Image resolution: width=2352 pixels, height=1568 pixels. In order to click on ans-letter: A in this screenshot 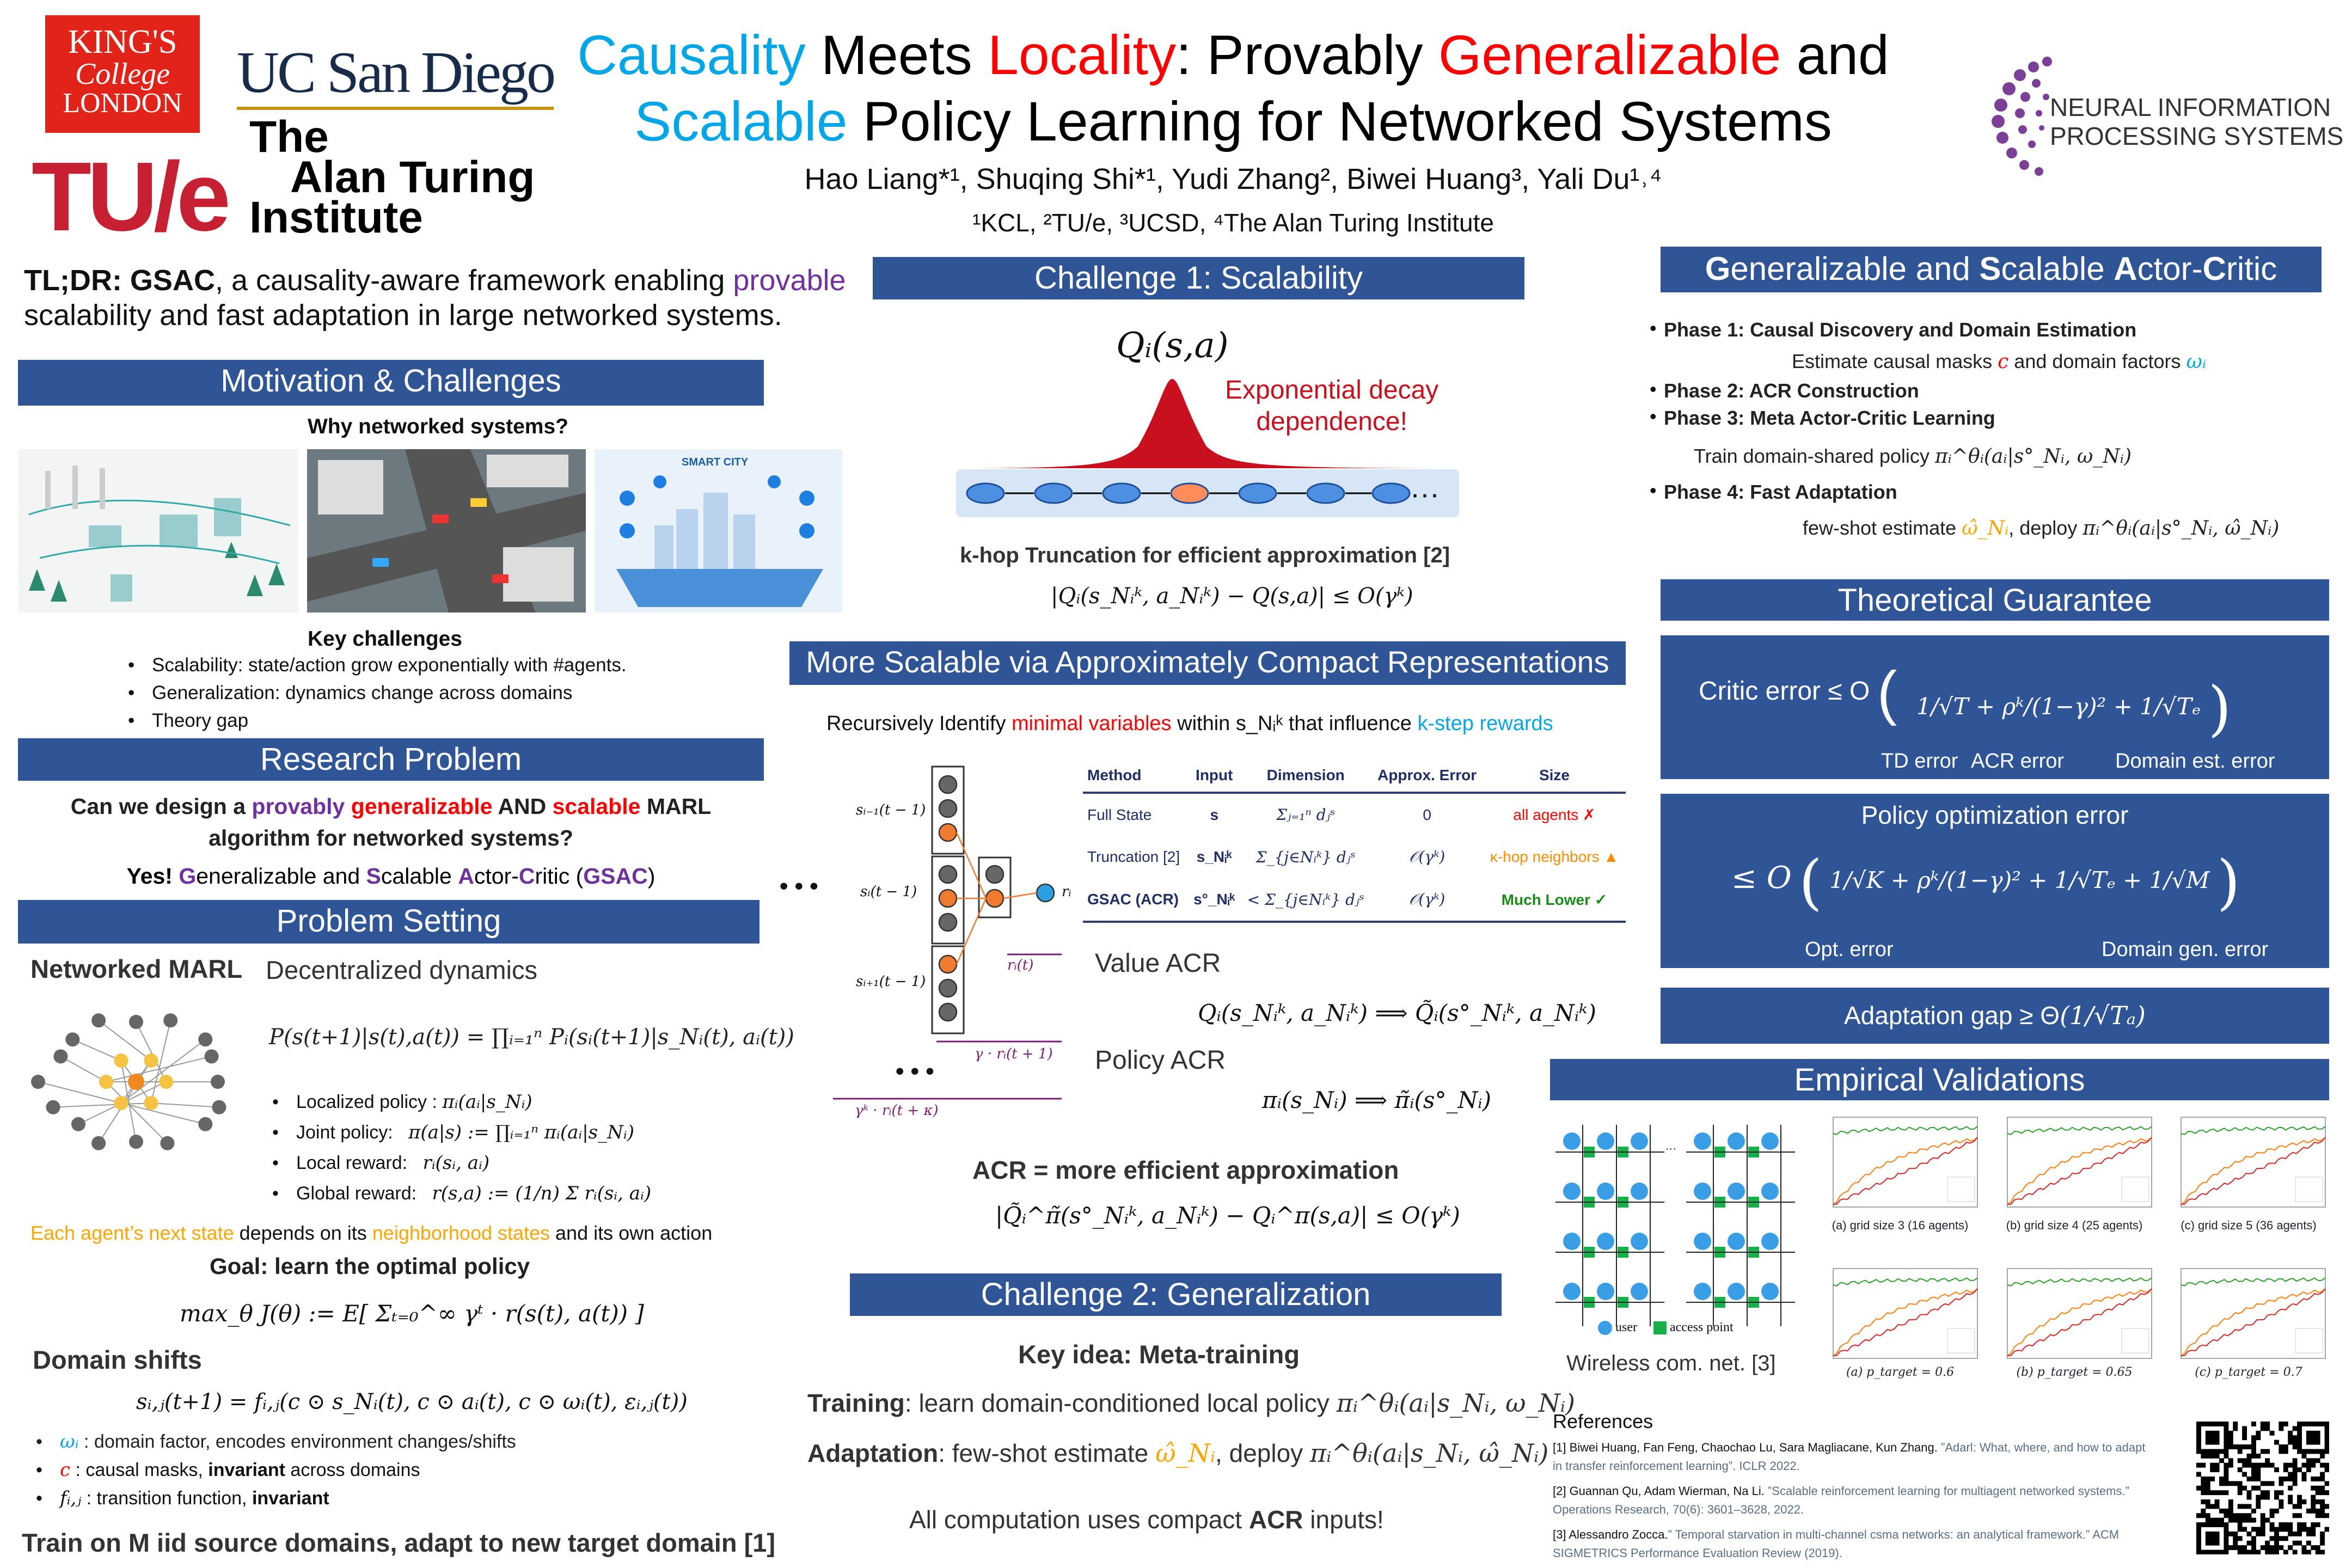, I will do `click(466, 876)`.